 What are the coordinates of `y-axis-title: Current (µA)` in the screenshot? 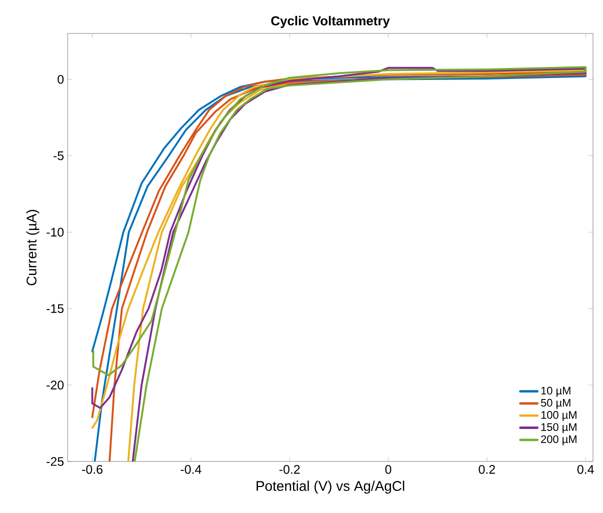 It's located at (33, 248).